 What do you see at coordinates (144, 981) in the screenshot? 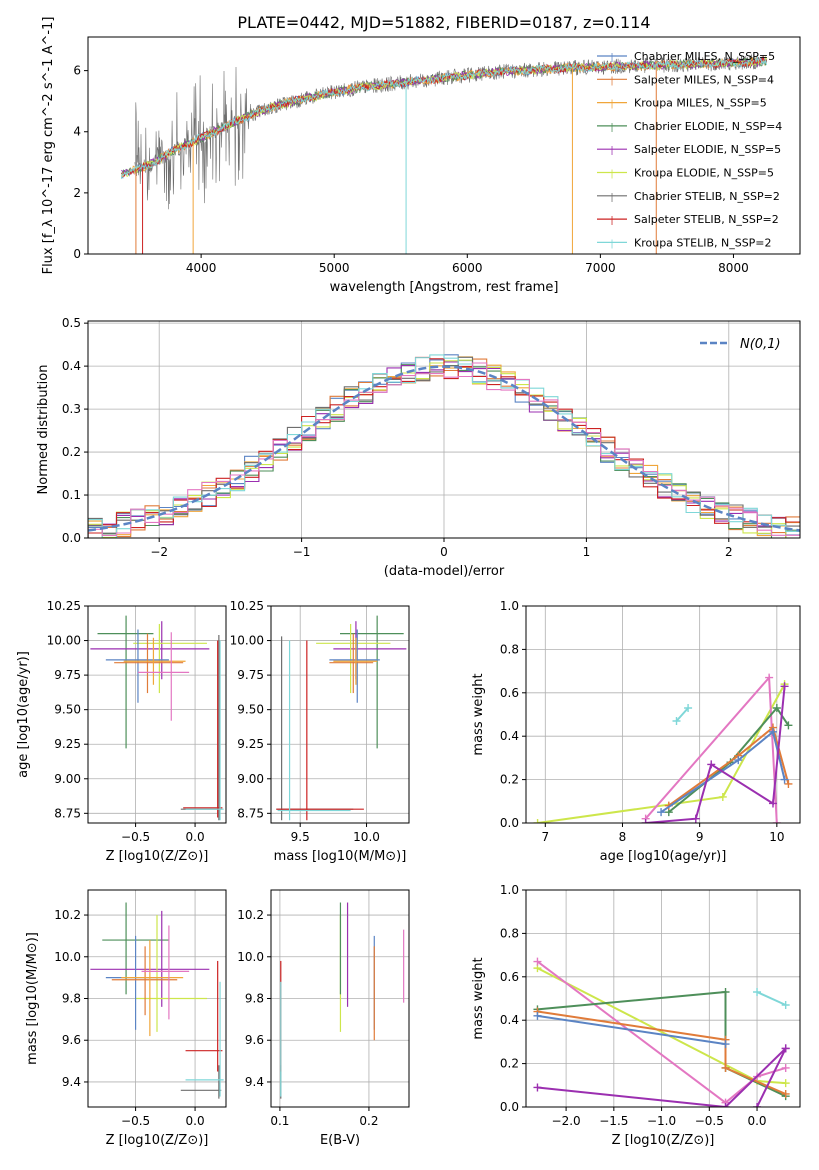
I see `errorbar-point-sm` at bounding box center [144, 981].